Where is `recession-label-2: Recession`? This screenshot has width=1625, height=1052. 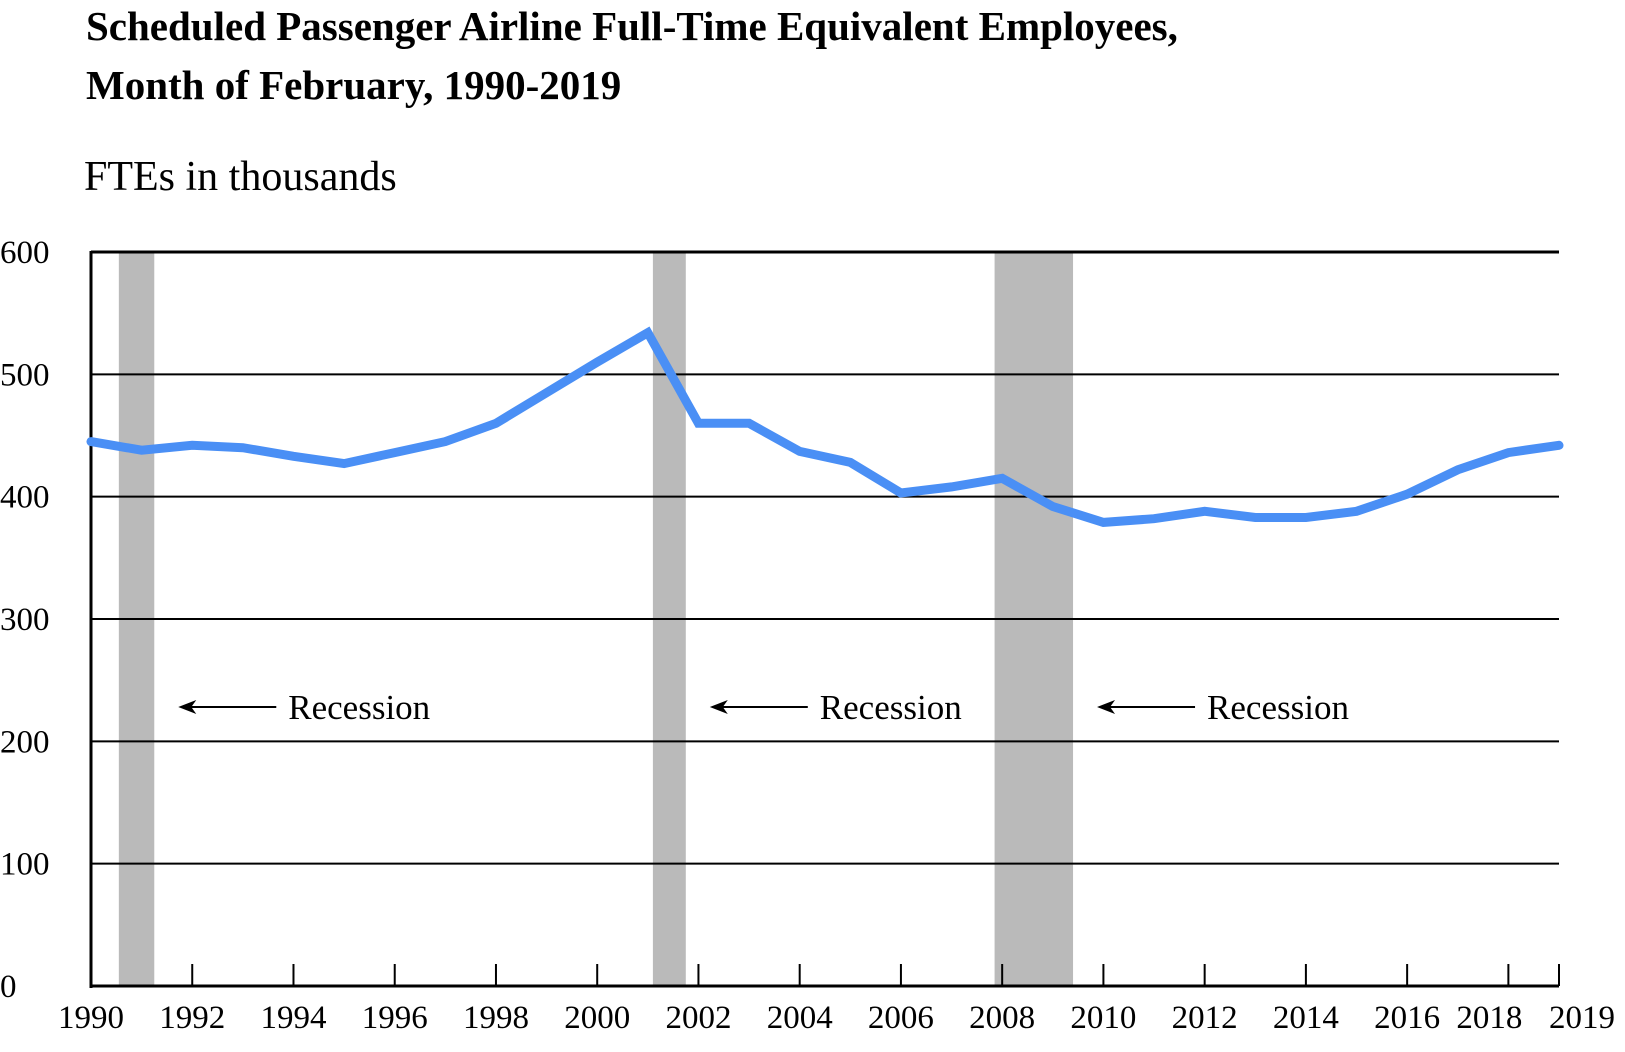 recession-label-2: Recession is located at coordinates (891, 707).